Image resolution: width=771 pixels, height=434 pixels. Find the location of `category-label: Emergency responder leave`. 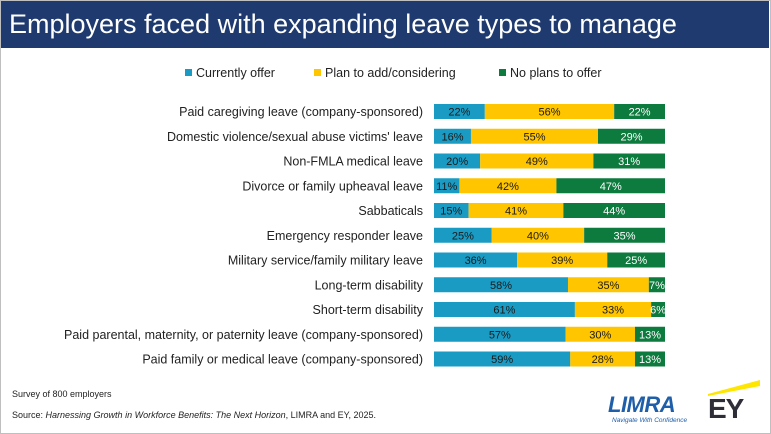

category-label: Emergency responder leave is located at coordinates (345, 236).